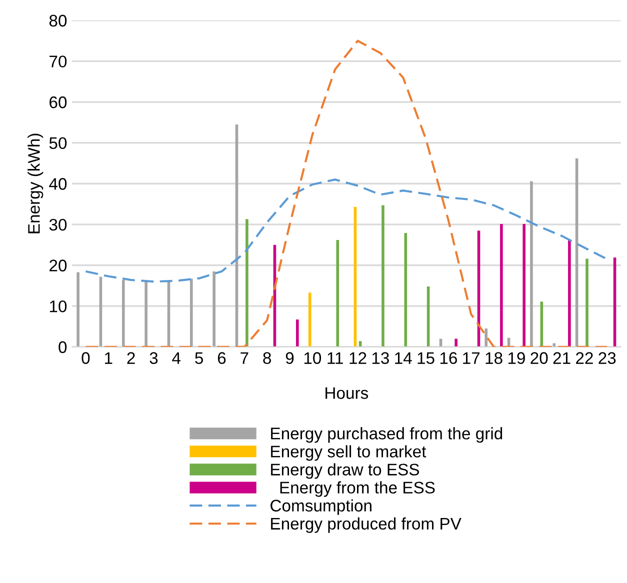 This screenshot has height=583, width=627. What do you see at coordinates (176, 358) in the screenshot?
I see `x-tick-label: 4` at bounding box center [176, 358].